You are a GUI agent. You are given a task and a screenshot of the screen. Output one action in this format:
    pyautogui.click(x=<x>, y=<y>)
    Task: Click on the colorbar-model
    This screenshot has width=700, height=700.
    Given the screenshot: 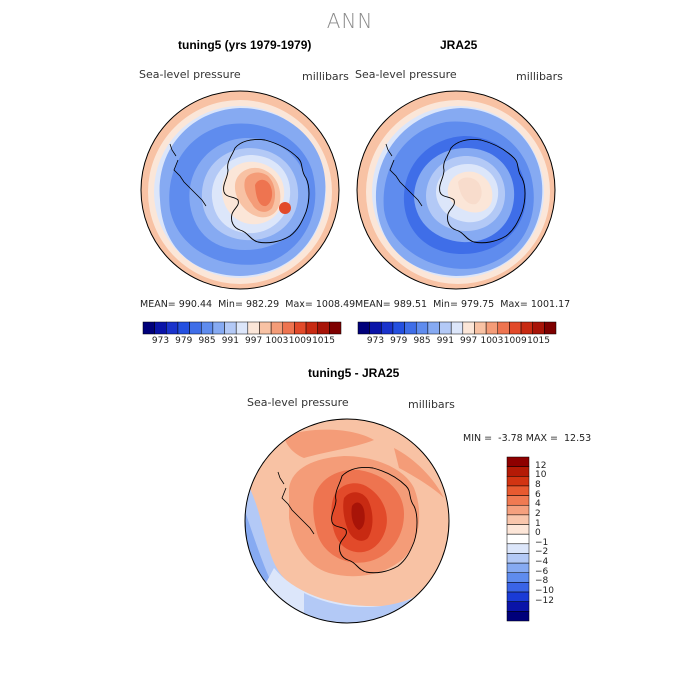 What is the action you would take?
    pyautogui.click(x=242, y=328)
    